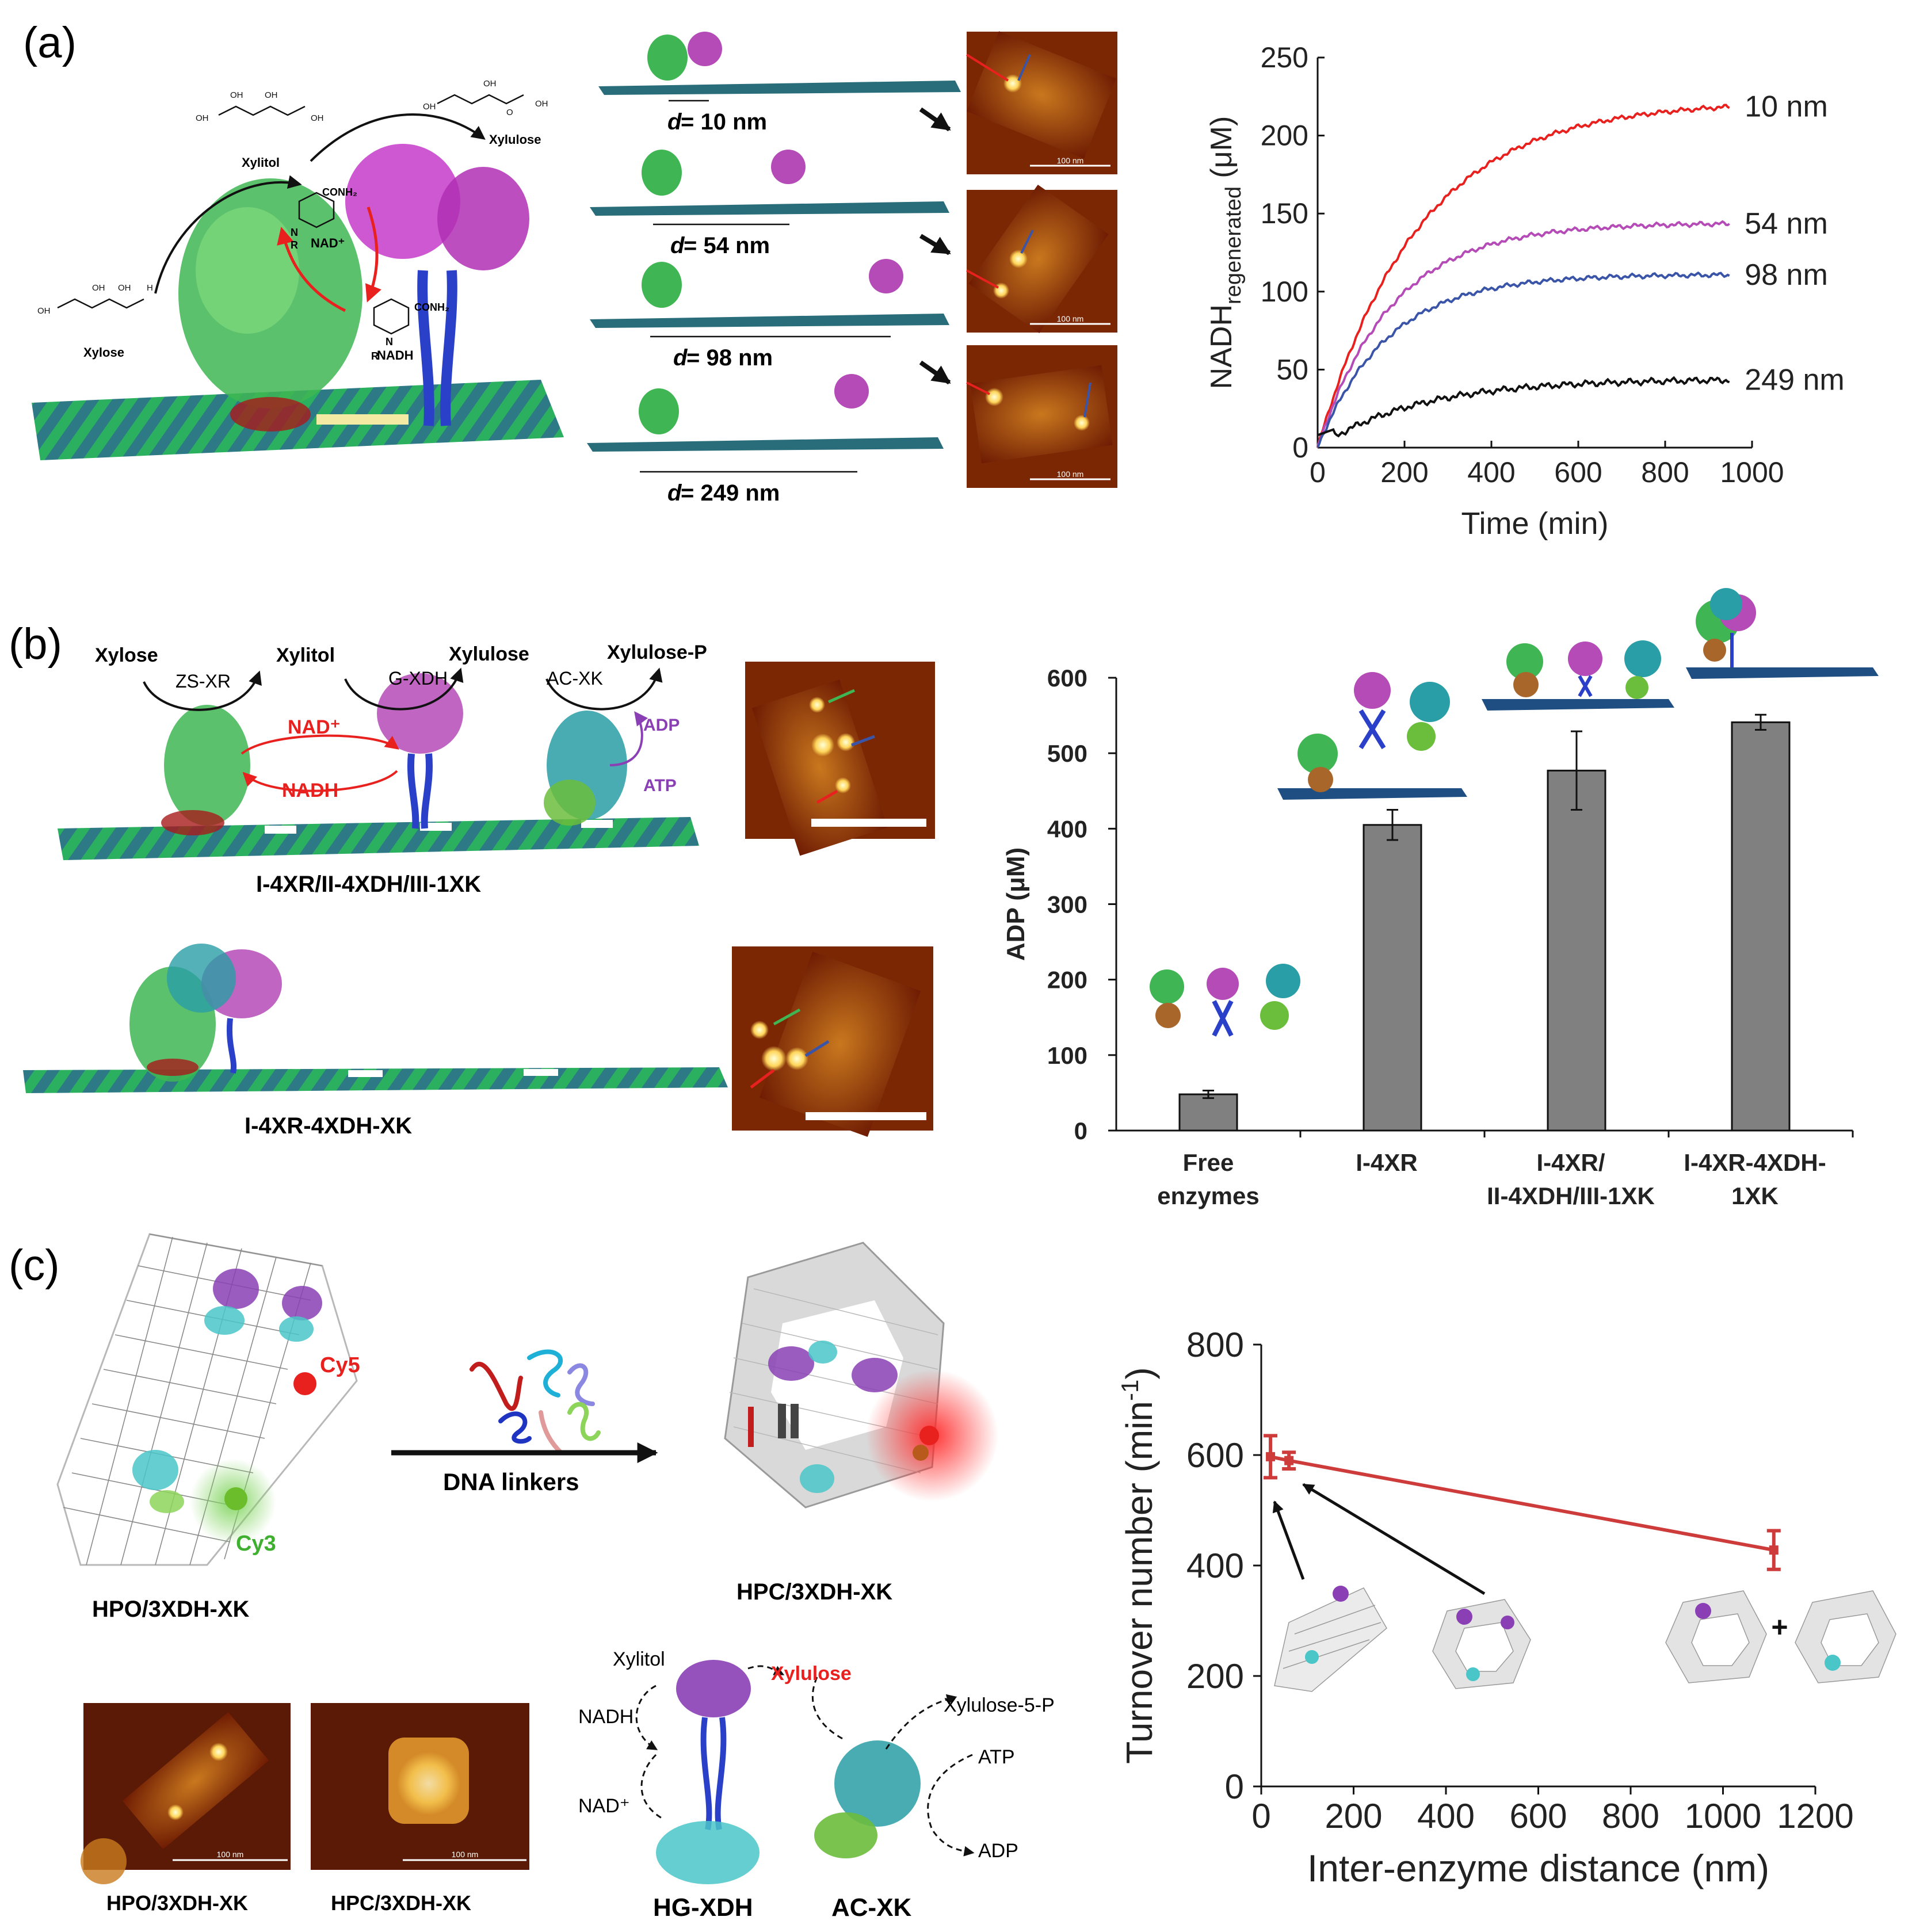  Describe the element at coordinates (1794, 380) in the screenshot. I see `series-label: 249 nm` at that location.